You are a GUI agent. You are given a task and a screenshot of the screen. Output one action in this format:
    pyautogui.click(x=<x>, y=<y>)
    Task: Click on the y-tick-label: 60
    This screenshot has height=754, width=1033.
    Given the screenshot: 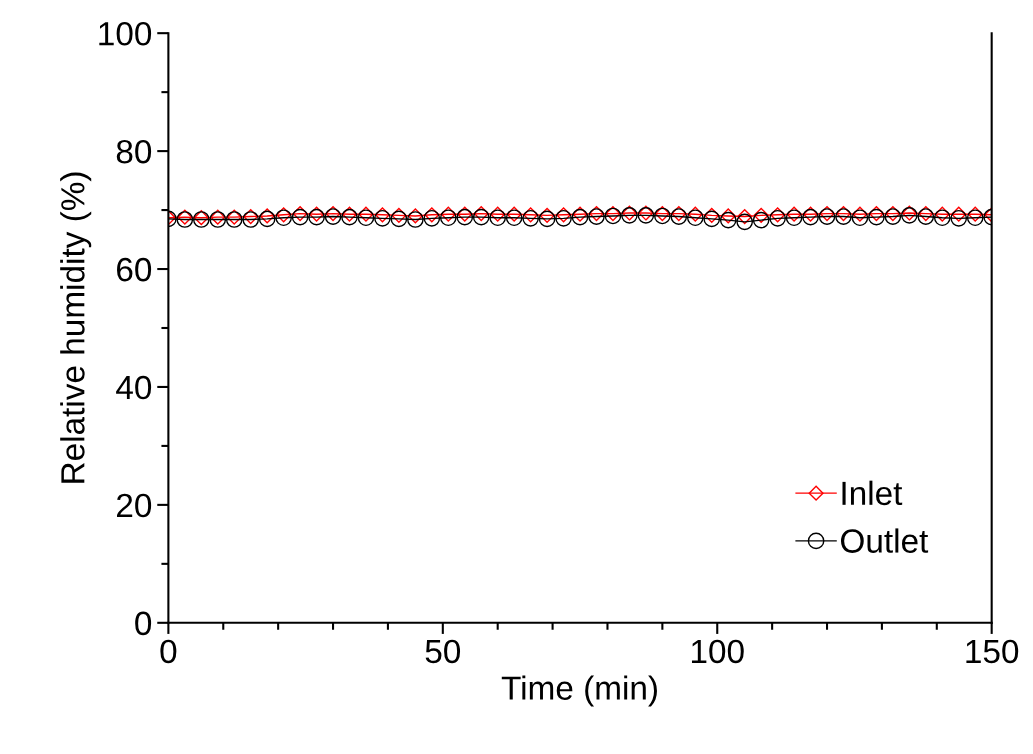 What is the action you would take?
    pyautogui.click(x=134, y=269)
    